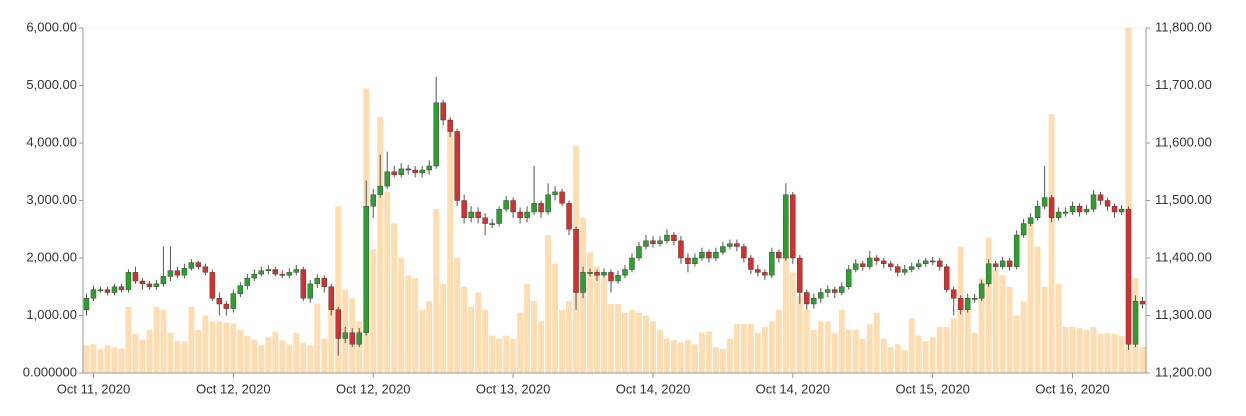 The height and width of the screenshot is (416, 1246). Describe the element at coordinates (51, 199) in the screenshot. I see `y-tick-label: 3,000.00` at that location.